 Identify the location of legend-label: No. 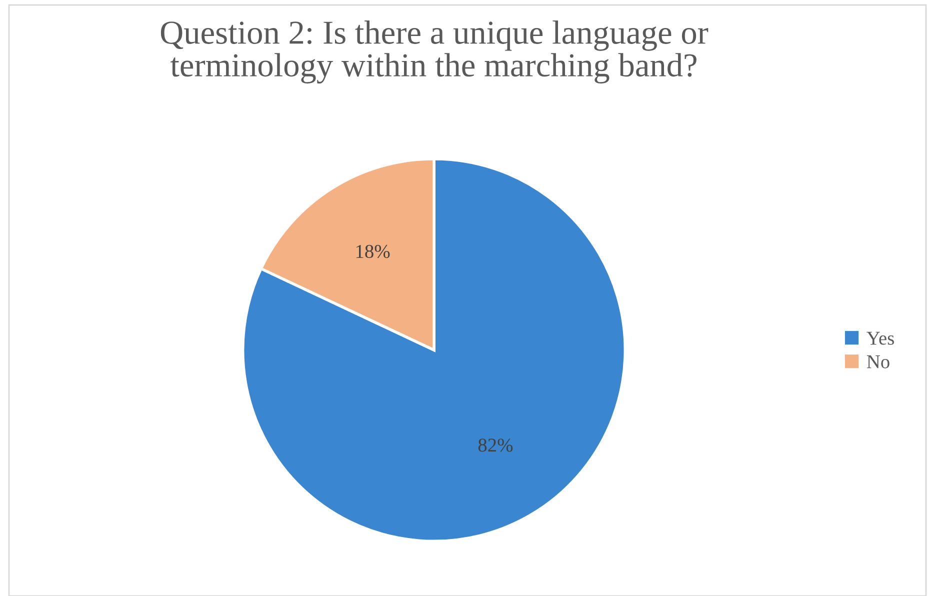
(878, 361).